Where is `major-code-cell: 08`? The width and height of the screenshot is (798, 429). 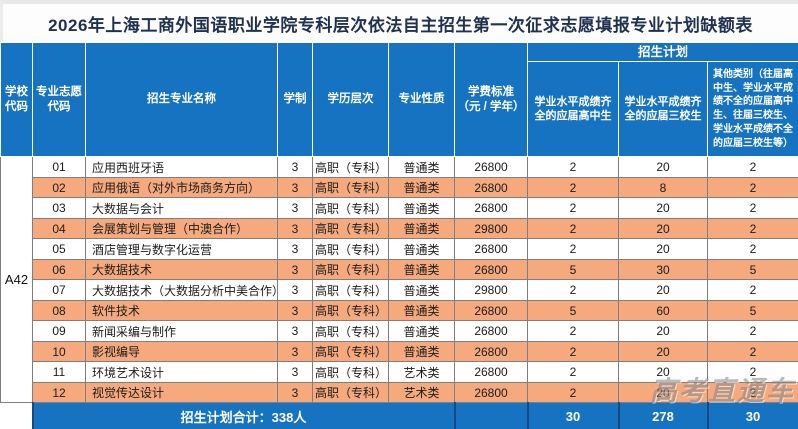
major-code-cell: 08 is located at coordinates (59, 310).